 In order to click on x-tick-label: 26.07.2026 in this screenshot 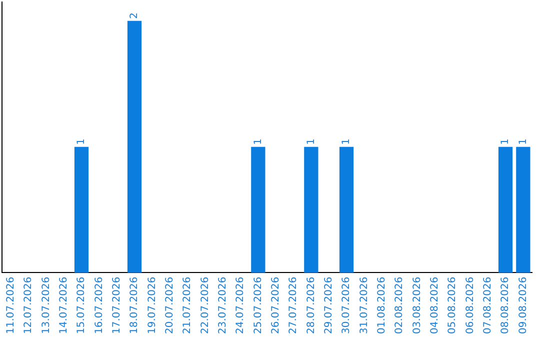, I will do `click(276, 305)`.